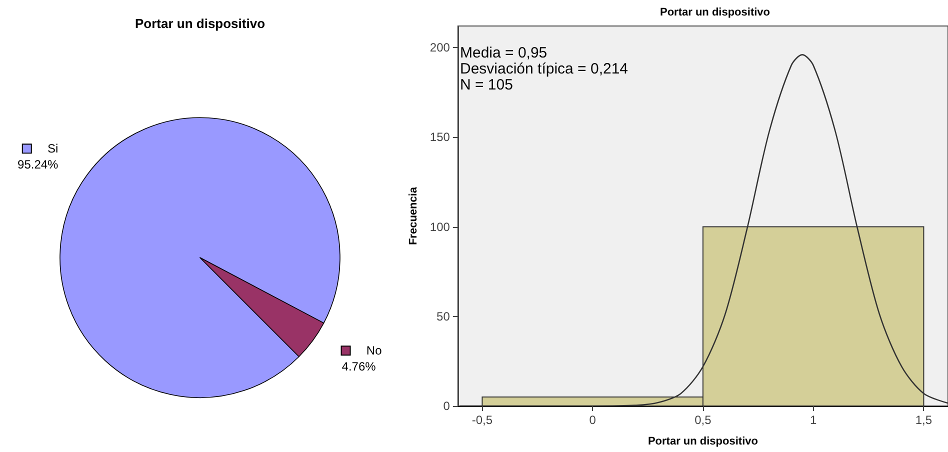  Describe the element at coordinates (440, 137) in the screenshot. I see `y-tick-label: 150` at that location.